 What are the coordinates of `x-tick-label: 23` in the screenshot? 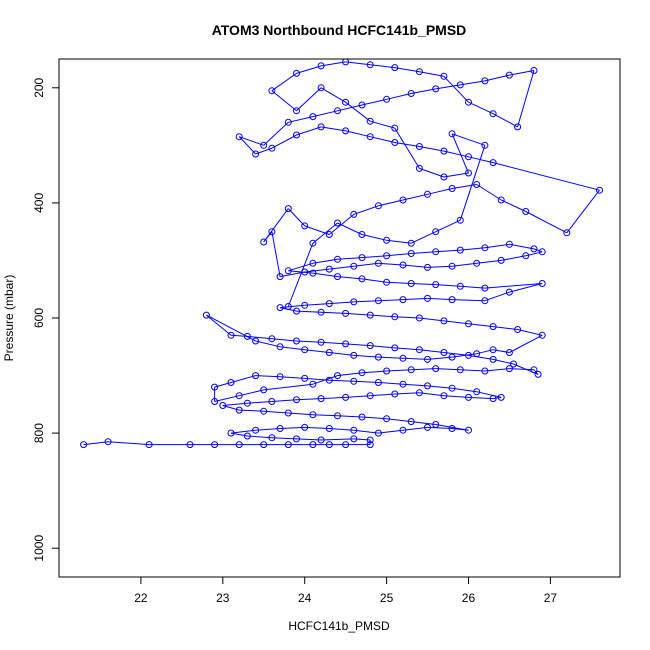 It's located at (223, 598).